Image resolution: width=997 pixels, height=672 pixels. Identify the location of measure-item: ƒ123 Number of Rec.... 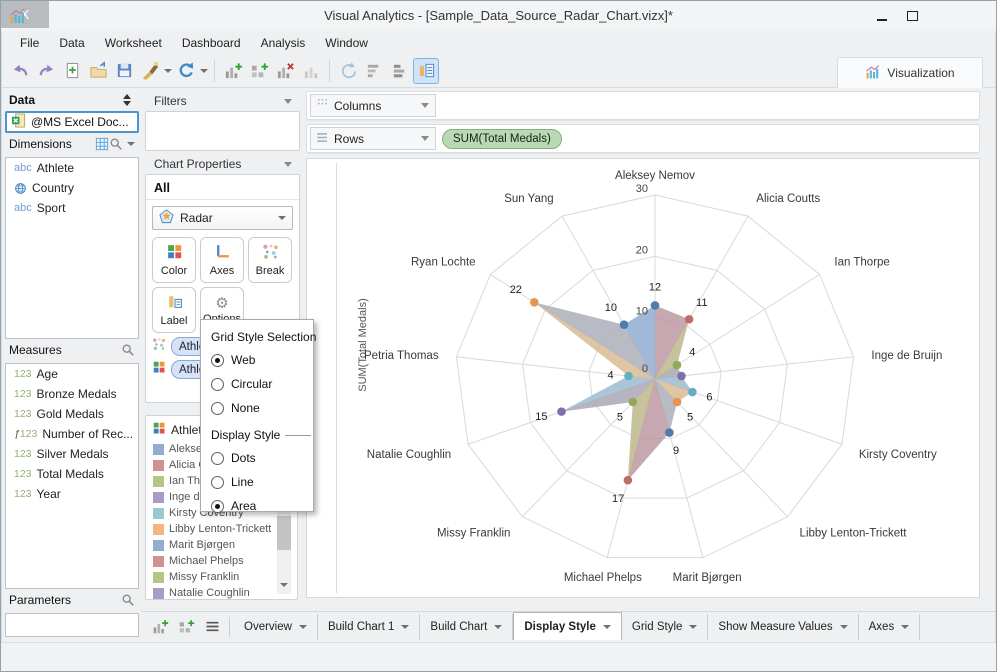
(72, 434).